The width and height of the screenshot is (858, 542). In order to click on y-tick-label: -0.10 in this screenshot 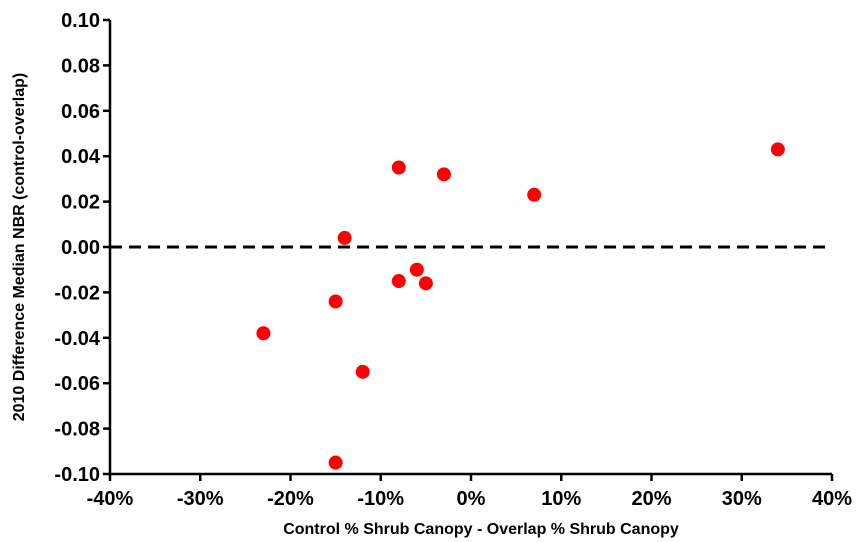, I will do `click(77, 475)`.